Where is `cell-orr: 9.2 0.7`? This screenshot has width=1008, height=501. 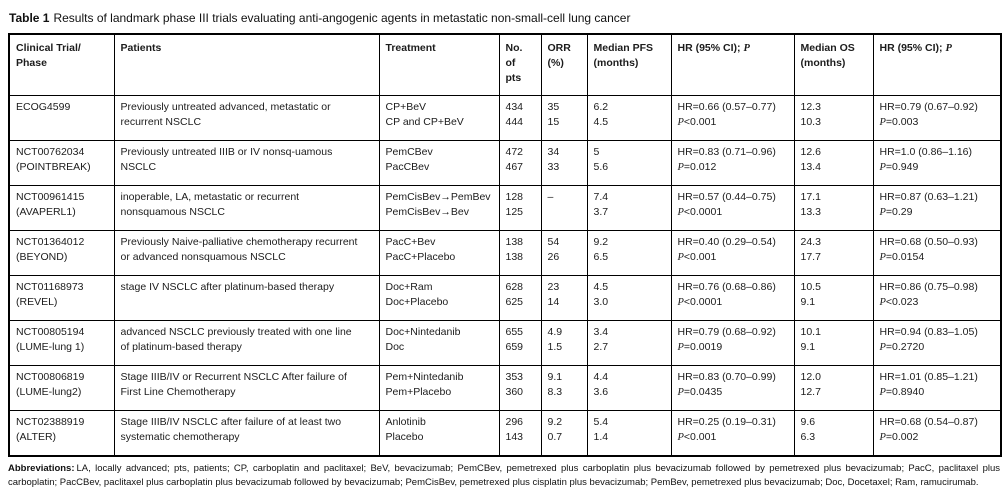 cell-orr: 9.2 0.7 is located at coordinates (564, 433).